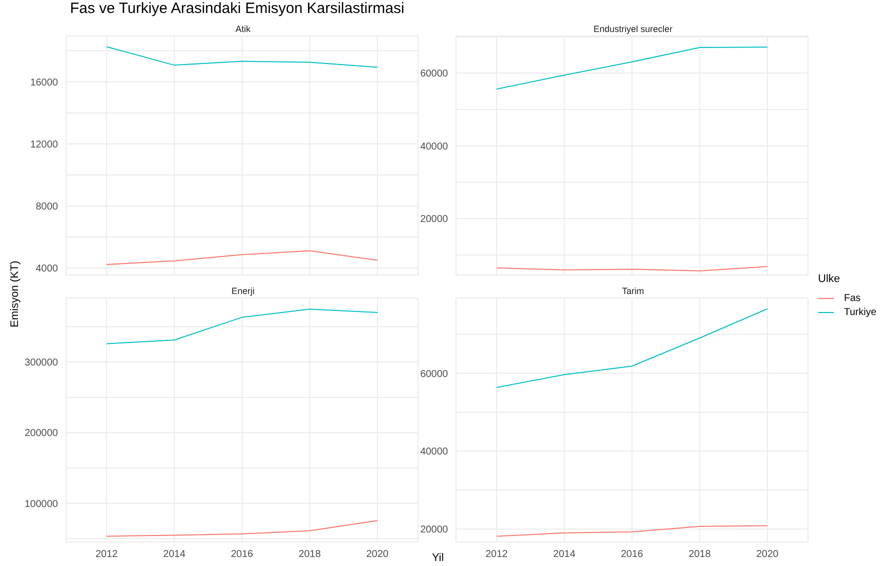 The width and height of the screenshot is (882, 566). I want to click on legend-title: Ulke, so click(830, 279).